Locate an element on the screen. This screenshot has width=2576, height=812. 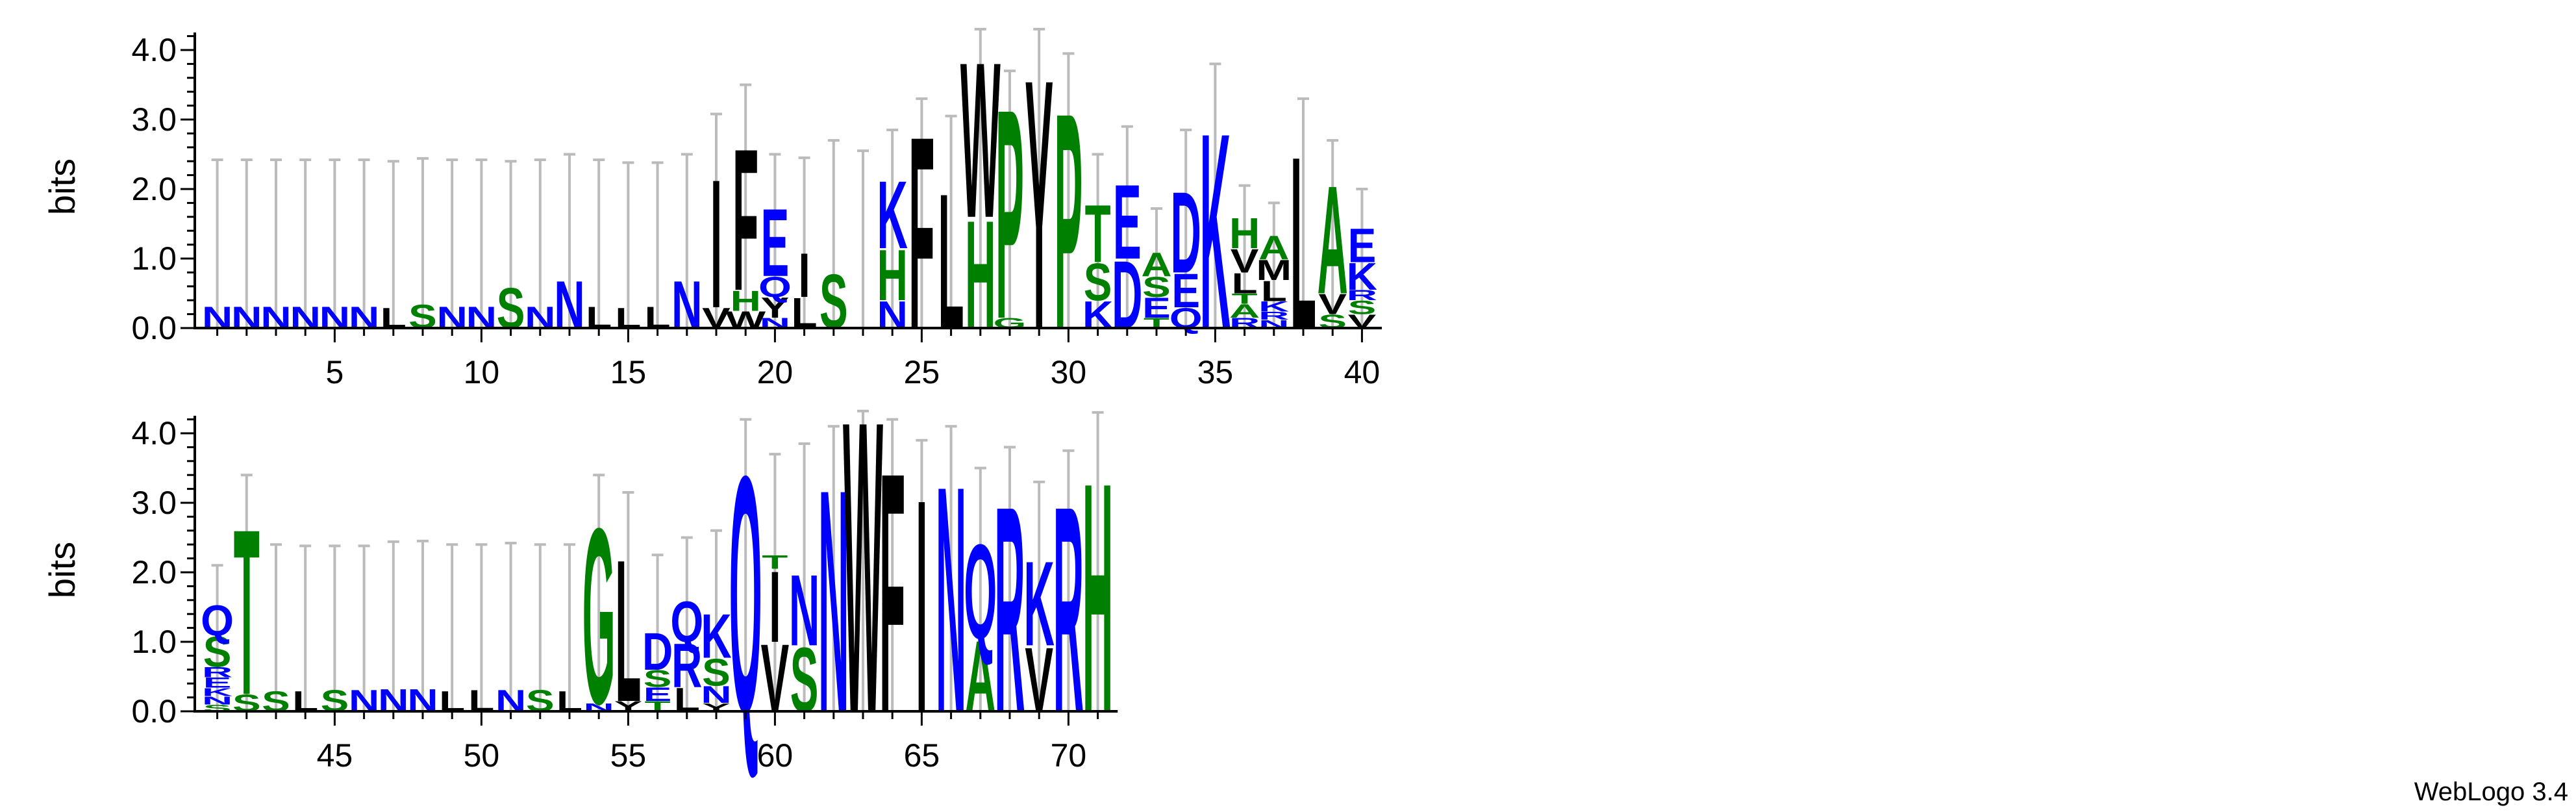
logo-letter: D is located at coordinates (657, 651).